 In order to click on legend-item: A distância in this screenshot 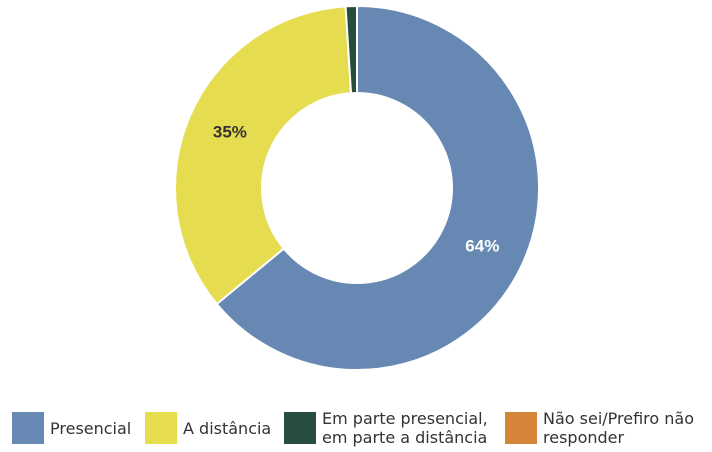, I will do `click(219, 428)`.